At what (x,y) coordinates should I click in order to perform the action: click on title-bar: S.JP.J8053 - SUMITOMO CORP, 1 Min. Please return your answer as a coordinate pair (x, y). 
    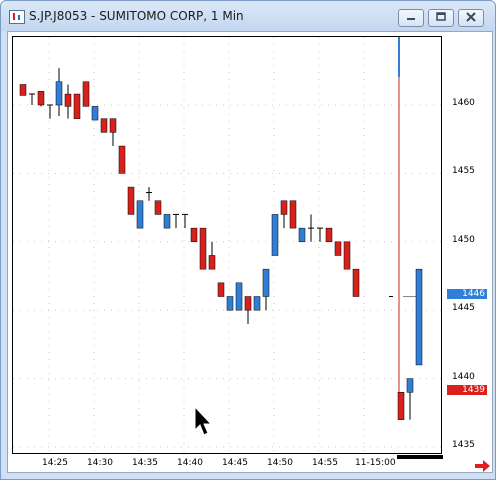
    Looking at the image, I should click on (248, 16).